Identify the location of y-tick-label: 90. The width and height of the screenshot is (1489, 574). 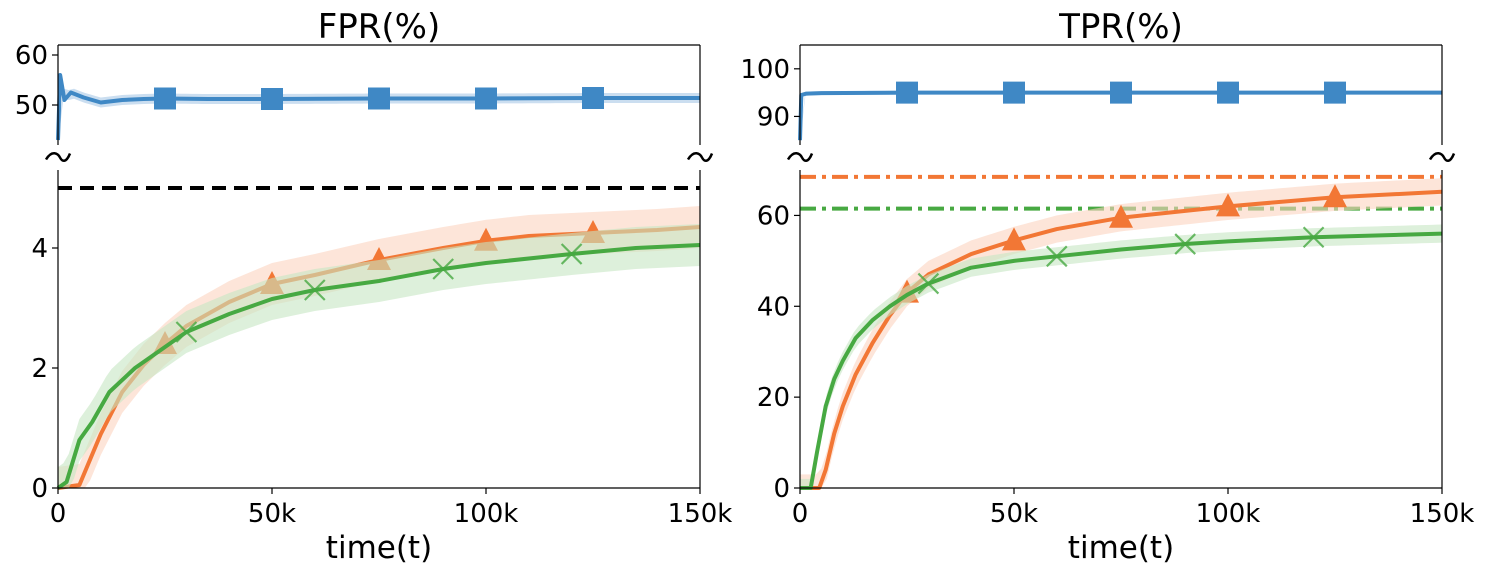
(773, 117).